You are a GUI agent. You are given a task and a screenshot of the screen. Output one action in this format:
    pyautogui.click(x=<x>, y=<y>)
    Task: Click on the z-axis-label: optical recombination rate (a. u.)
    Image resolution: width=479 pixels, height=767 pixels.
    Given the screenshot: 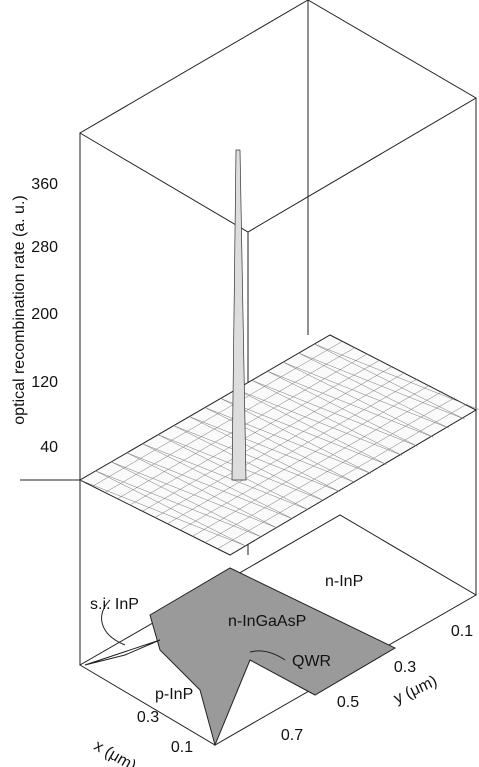 What is the action you would take?
    pyautogui.click(x=19, y=309)
    